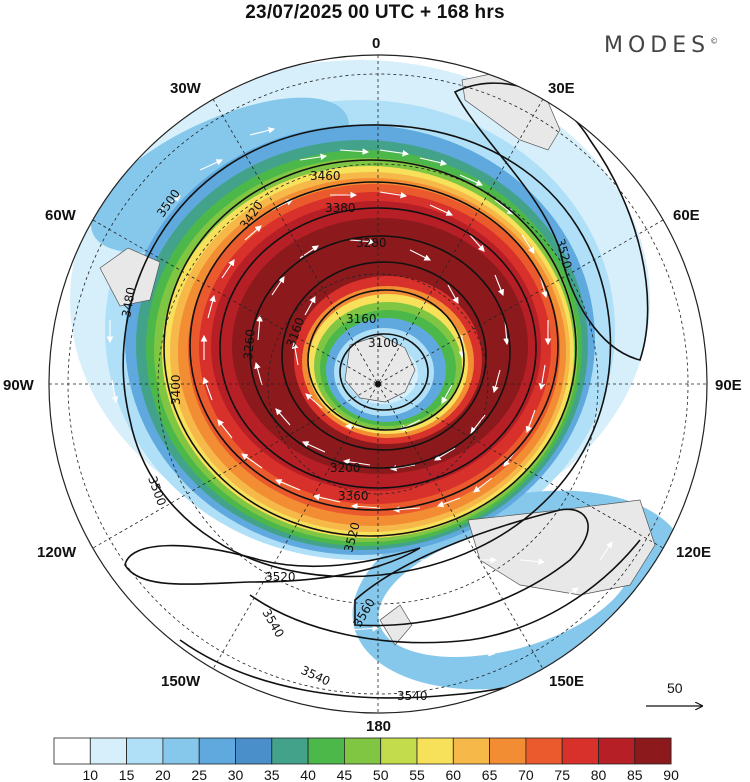 The width and height of the screenshot is (750, 782). I want to click on south-pole-dot, so click(378, 384).